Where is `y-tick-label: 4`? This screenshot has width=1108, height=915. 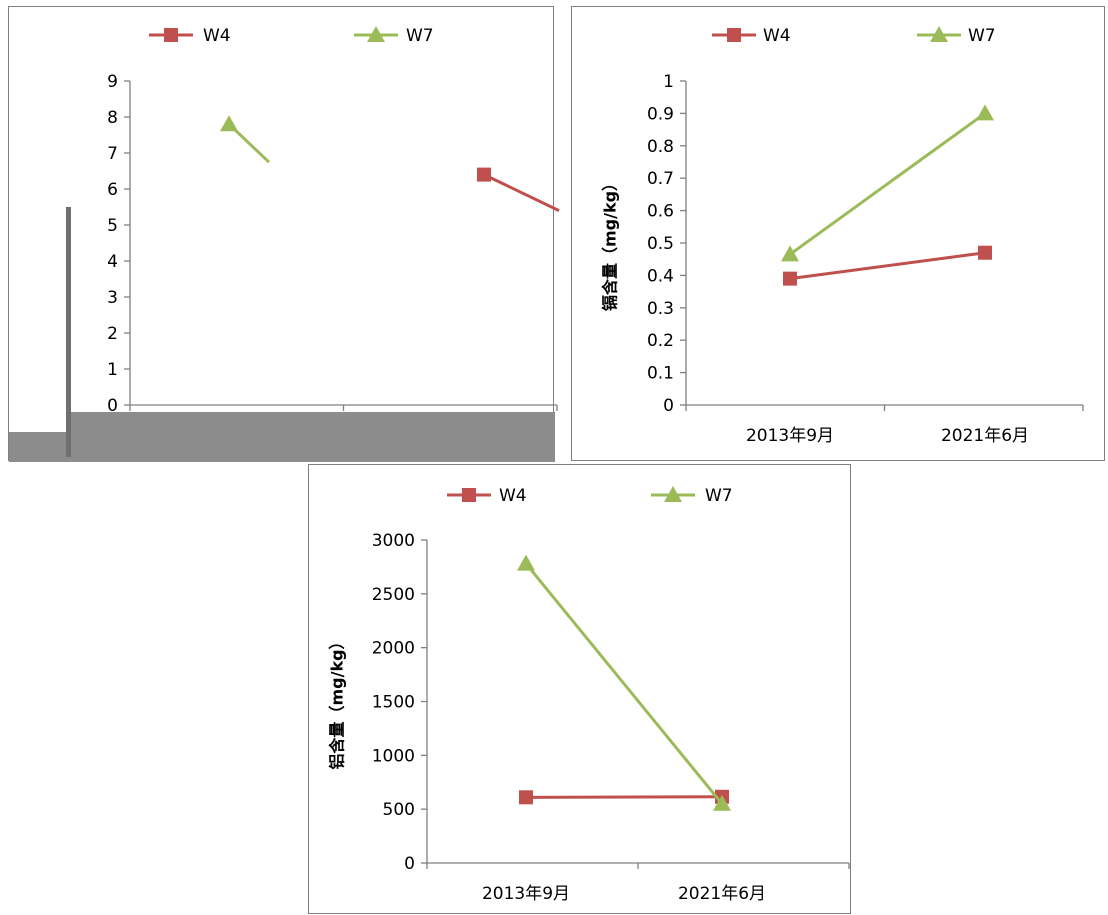 y-tick-label: 4 is located at coordinates (112, 262).